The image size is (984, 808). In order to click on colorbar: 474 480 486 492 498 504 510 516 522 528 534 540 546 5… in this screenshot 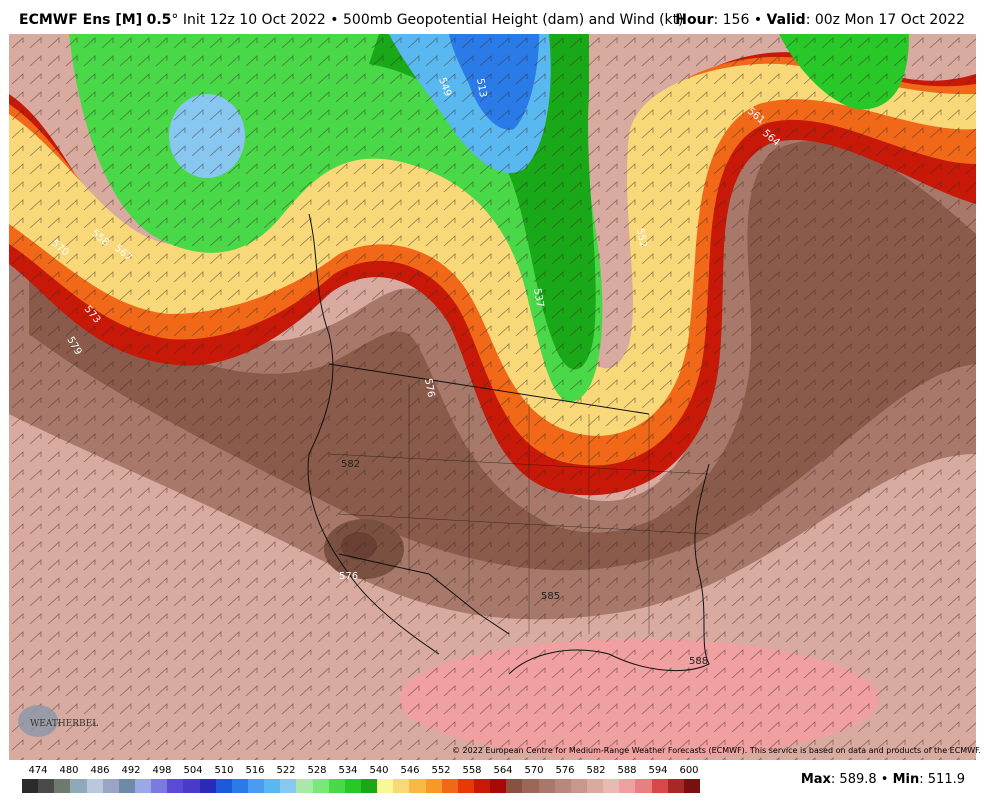, I will do `click(362, 780)`.